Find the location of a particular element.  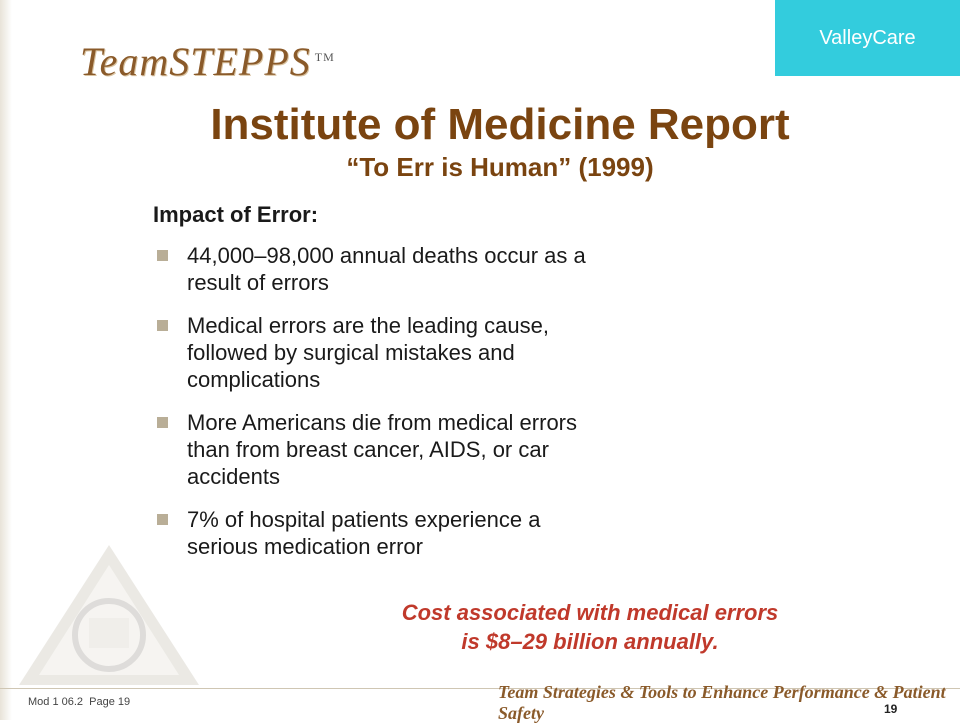

page-number: 19 is located at coordinates (891, 709).